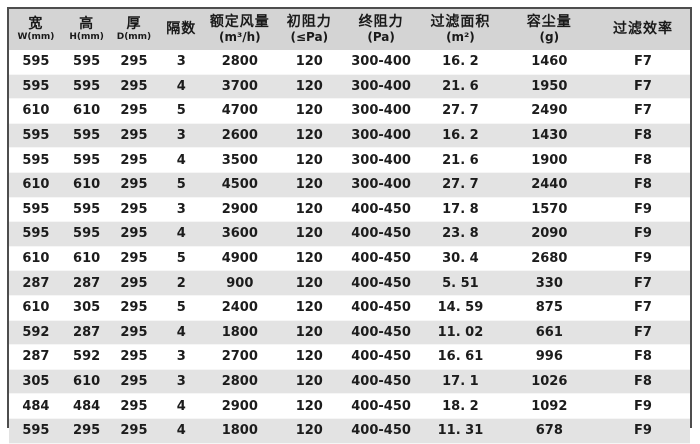  Describe the element at coordinates (240, 111) in the screenshot. I see `table-cell: 4700` at that location.